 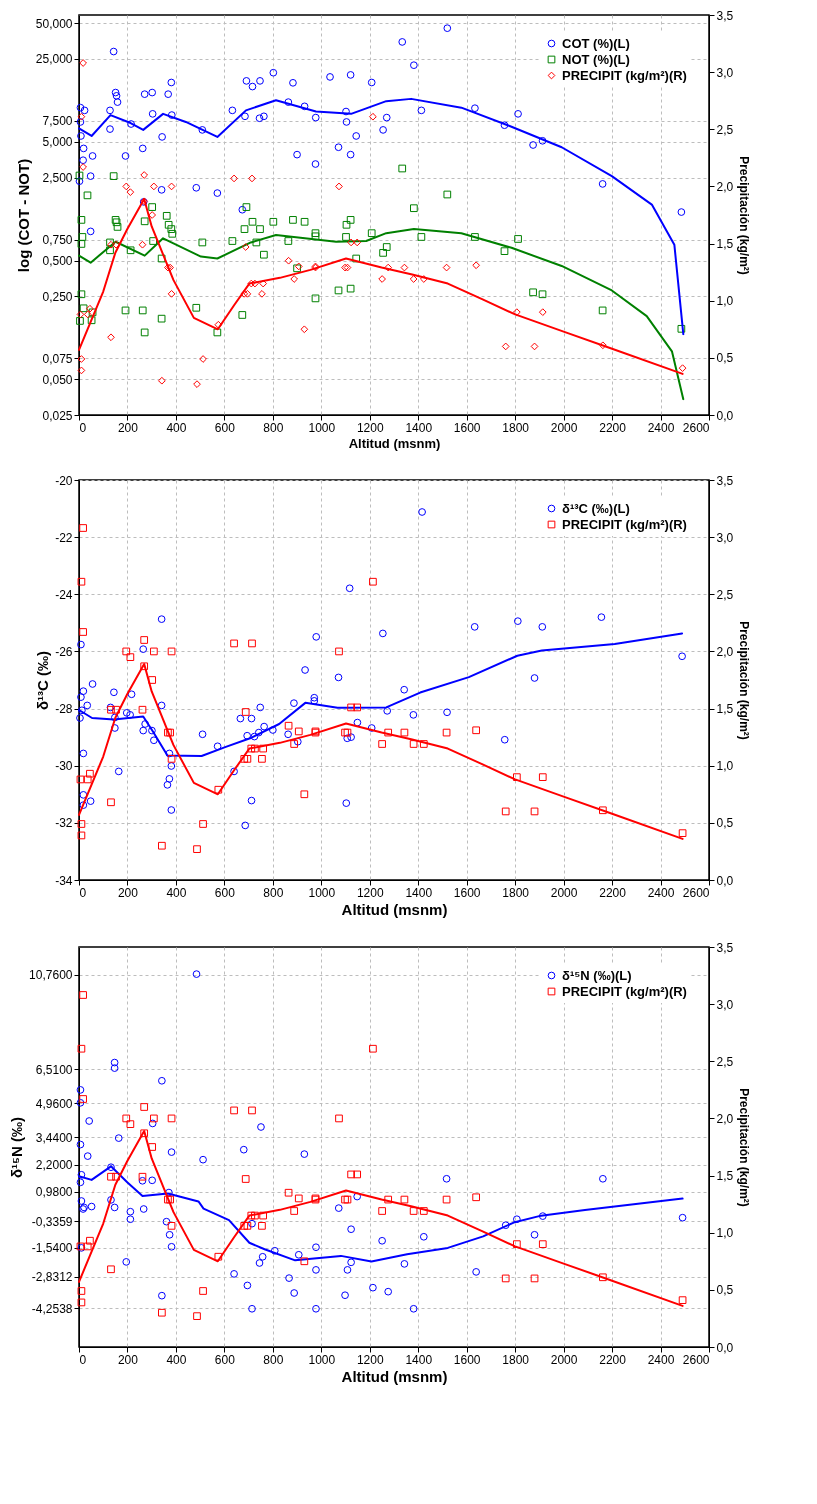 What do you see at coordinates (57, 415) in the screenshot?
I see `y-tick-label: 0,025` at bounding box center [57, 415].